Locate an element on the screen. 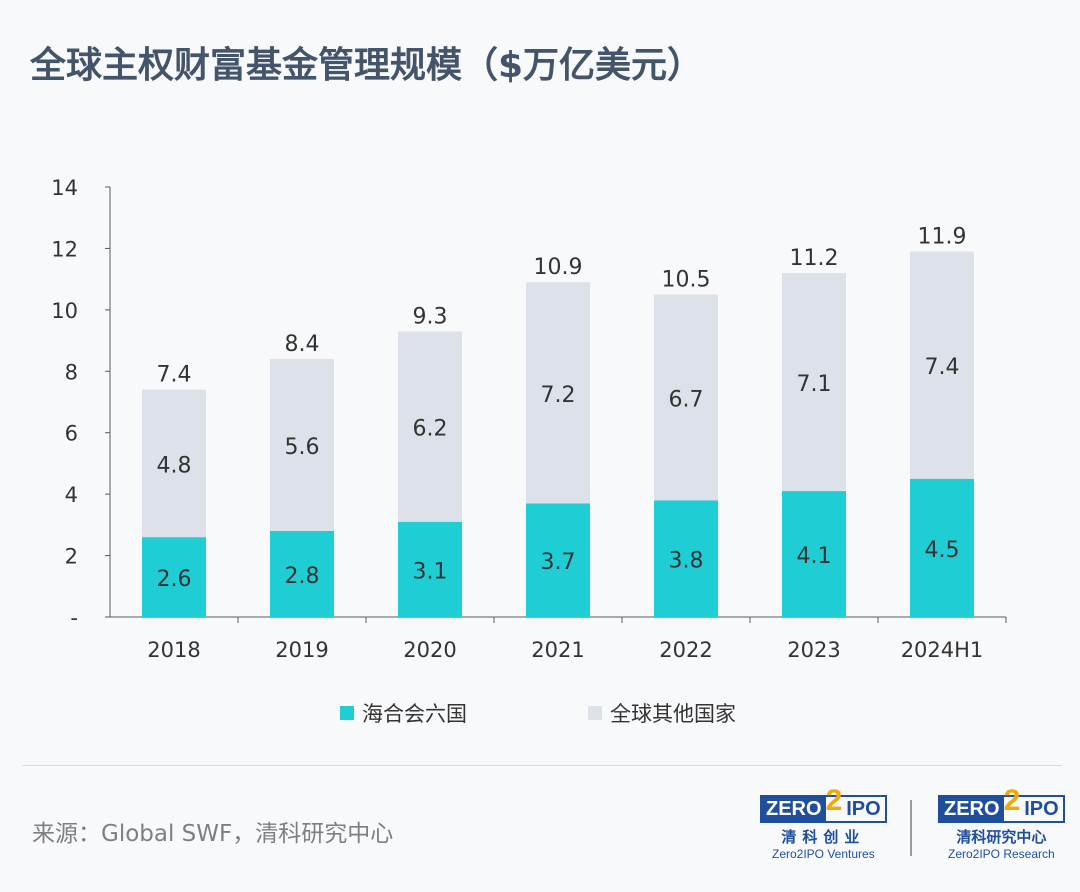  x-tick-label: 2020 is located at coordinates (429, 650).